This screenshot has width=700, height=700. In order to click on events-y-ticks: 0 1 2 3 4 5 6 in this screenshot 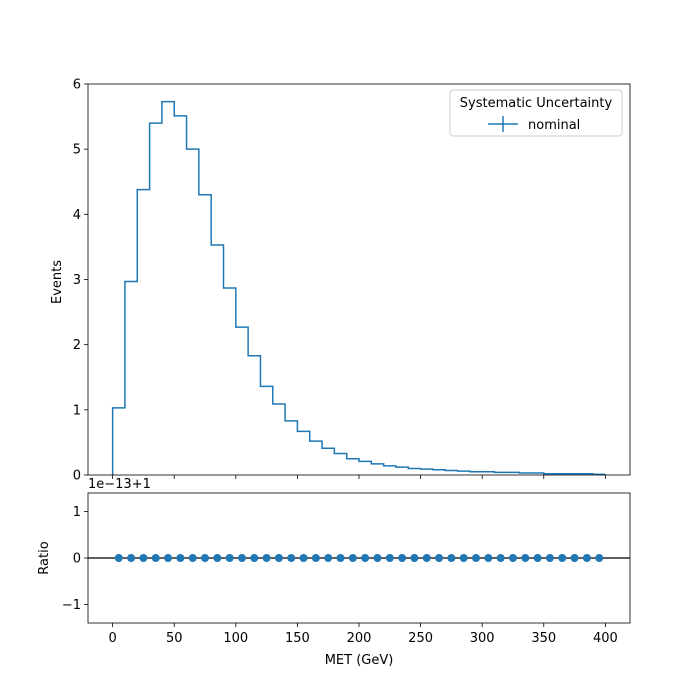, I will do `click(80, 281)`.